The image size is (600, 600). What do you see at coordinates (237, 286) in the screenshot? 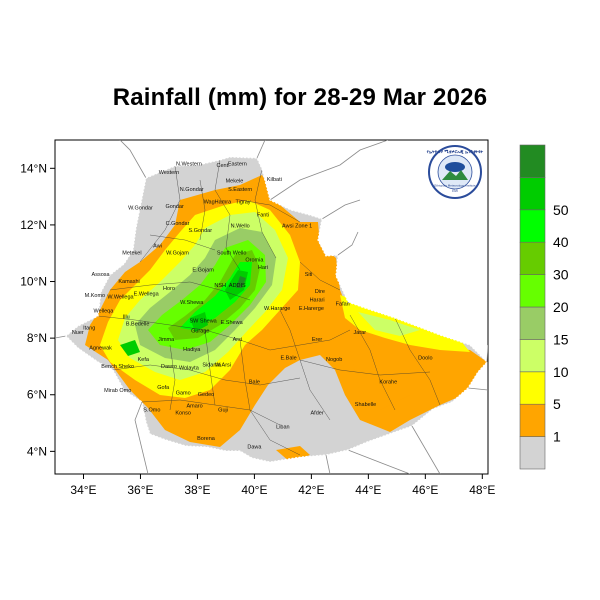
I see `region-label: ADDIS` at bounding box center [237, 286].